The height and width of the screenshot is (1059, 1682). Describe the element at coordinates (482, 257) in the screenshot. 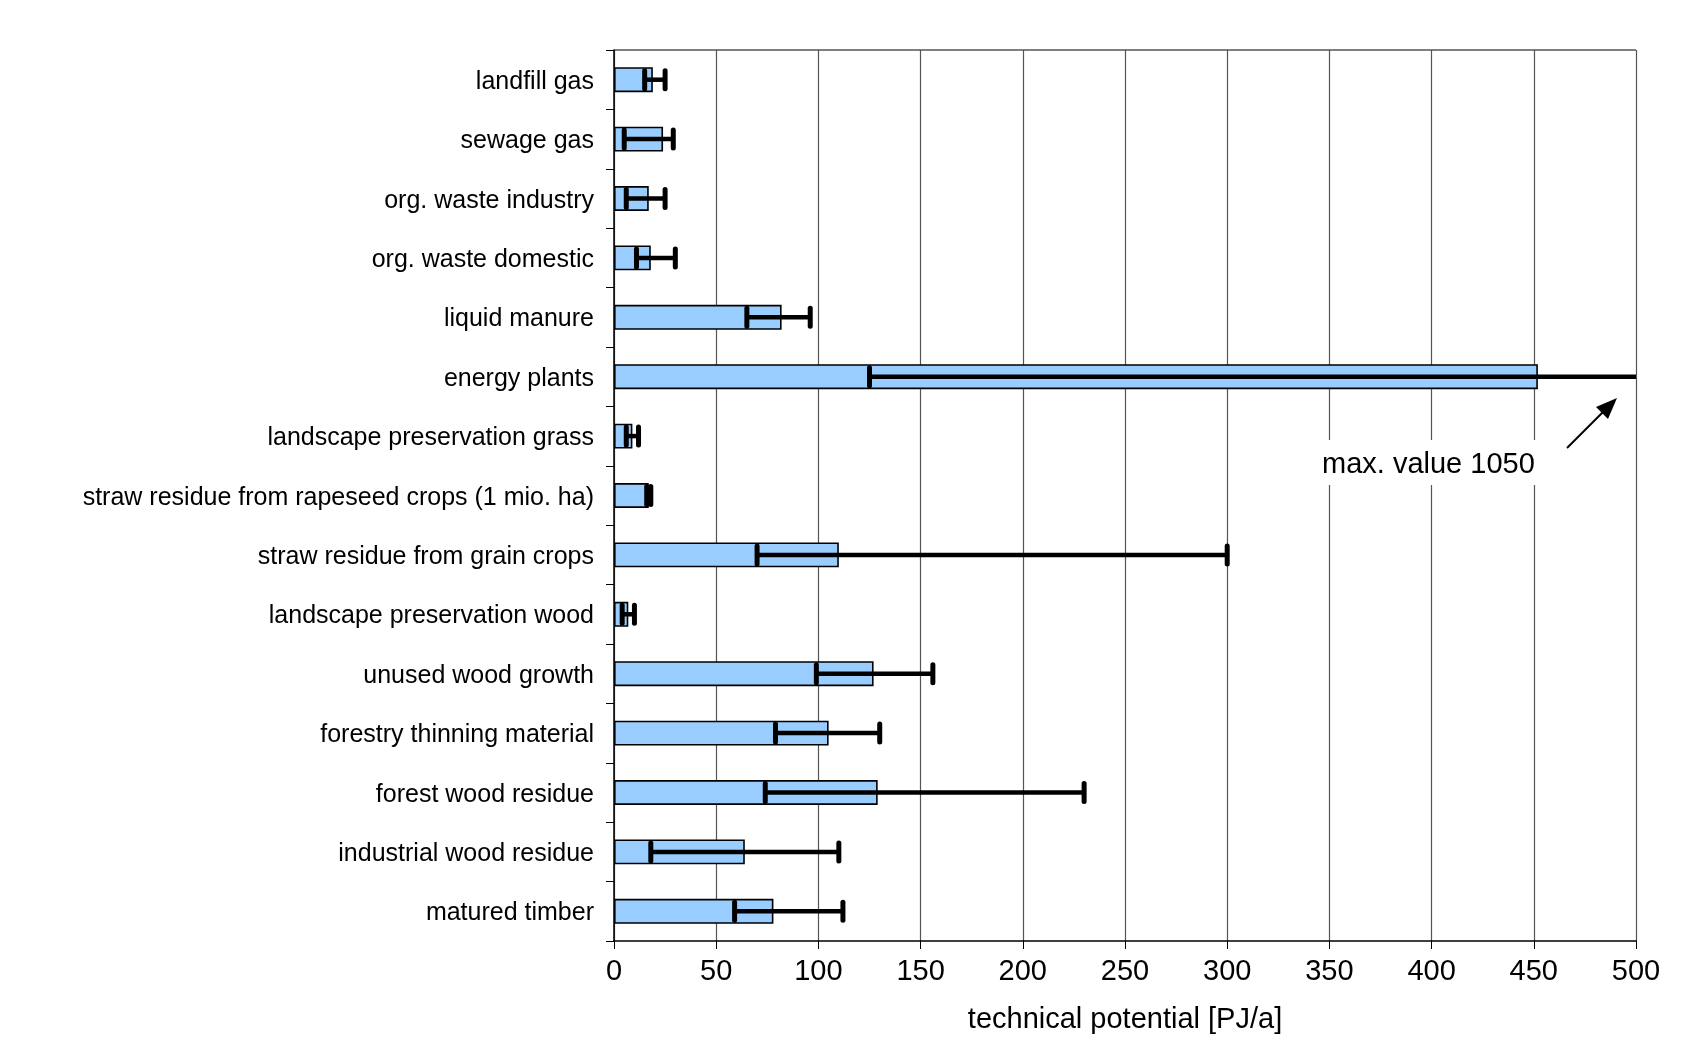

I see `y-tick-label: org. waste domestic` at that location.